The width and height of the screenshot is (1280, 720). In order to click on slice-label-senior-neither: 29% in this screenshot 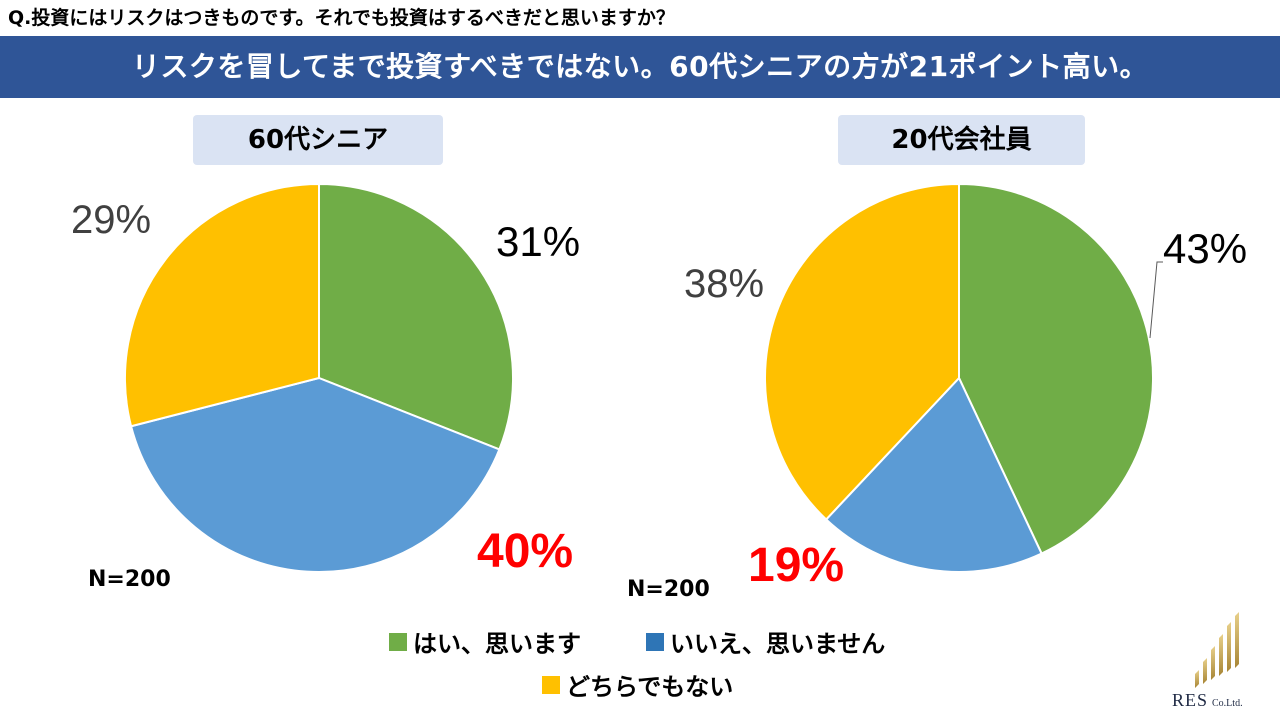, I will do `click(111, 220)`.